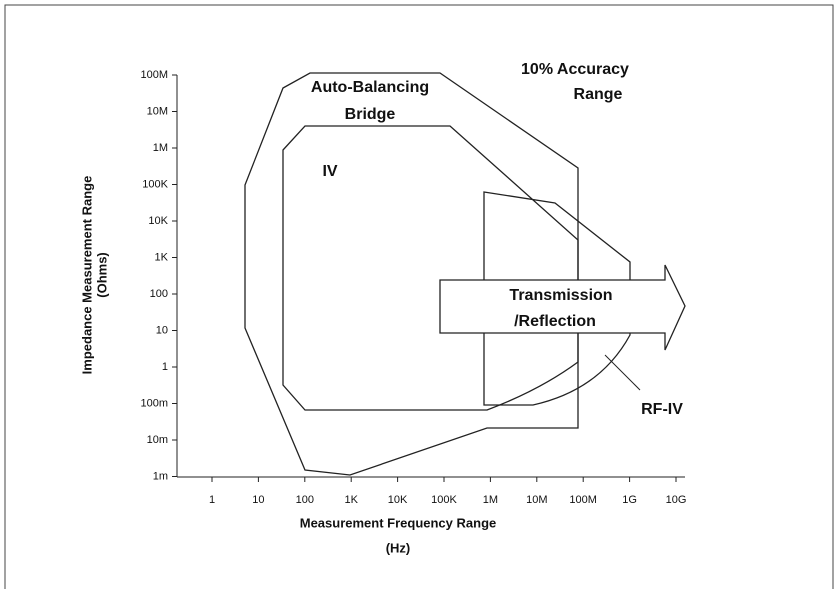 This screenshot has height=589, width=838. Describe the element at coordinates (154, 75) in the screenshot. I see `y-tick-label: 100M` at that location.